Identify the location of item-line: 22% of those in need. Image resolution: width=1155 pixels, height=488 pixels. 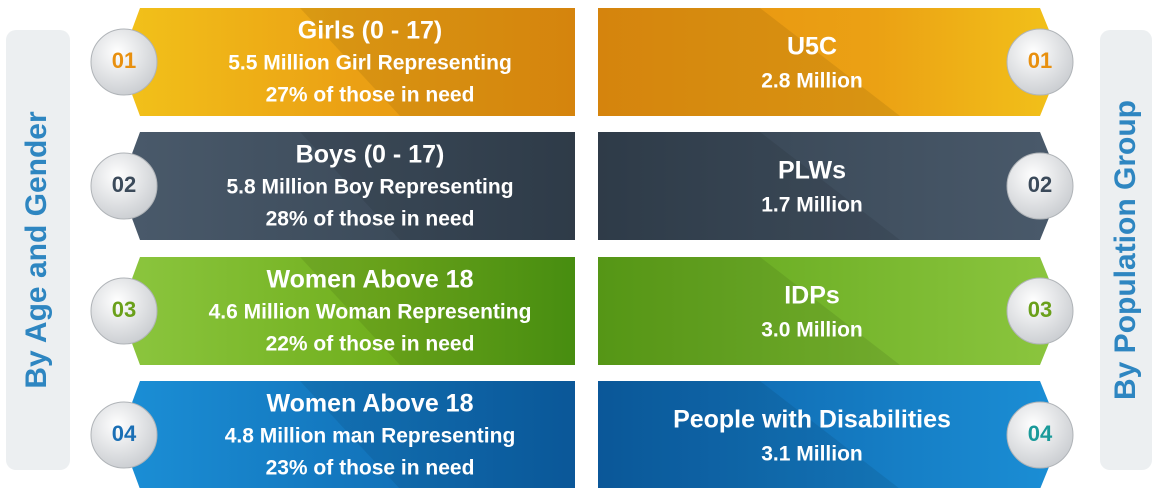
(370, 344).